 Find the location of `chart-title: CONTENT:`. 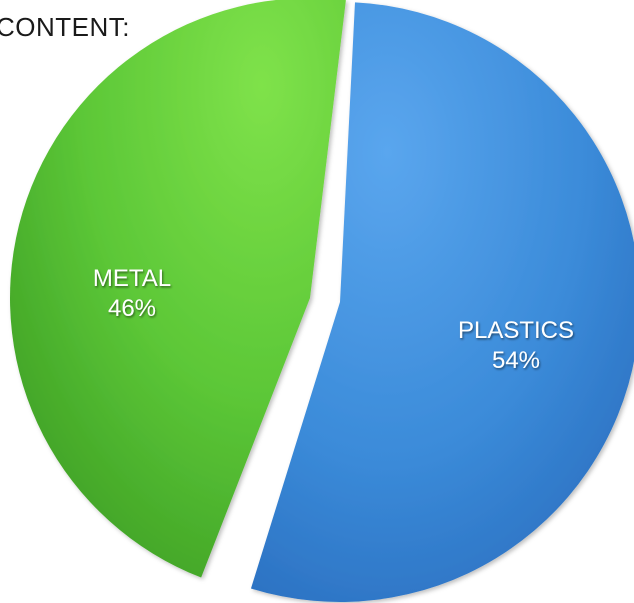

chart-title: CONTENT: is located at coordinates (65, 27).